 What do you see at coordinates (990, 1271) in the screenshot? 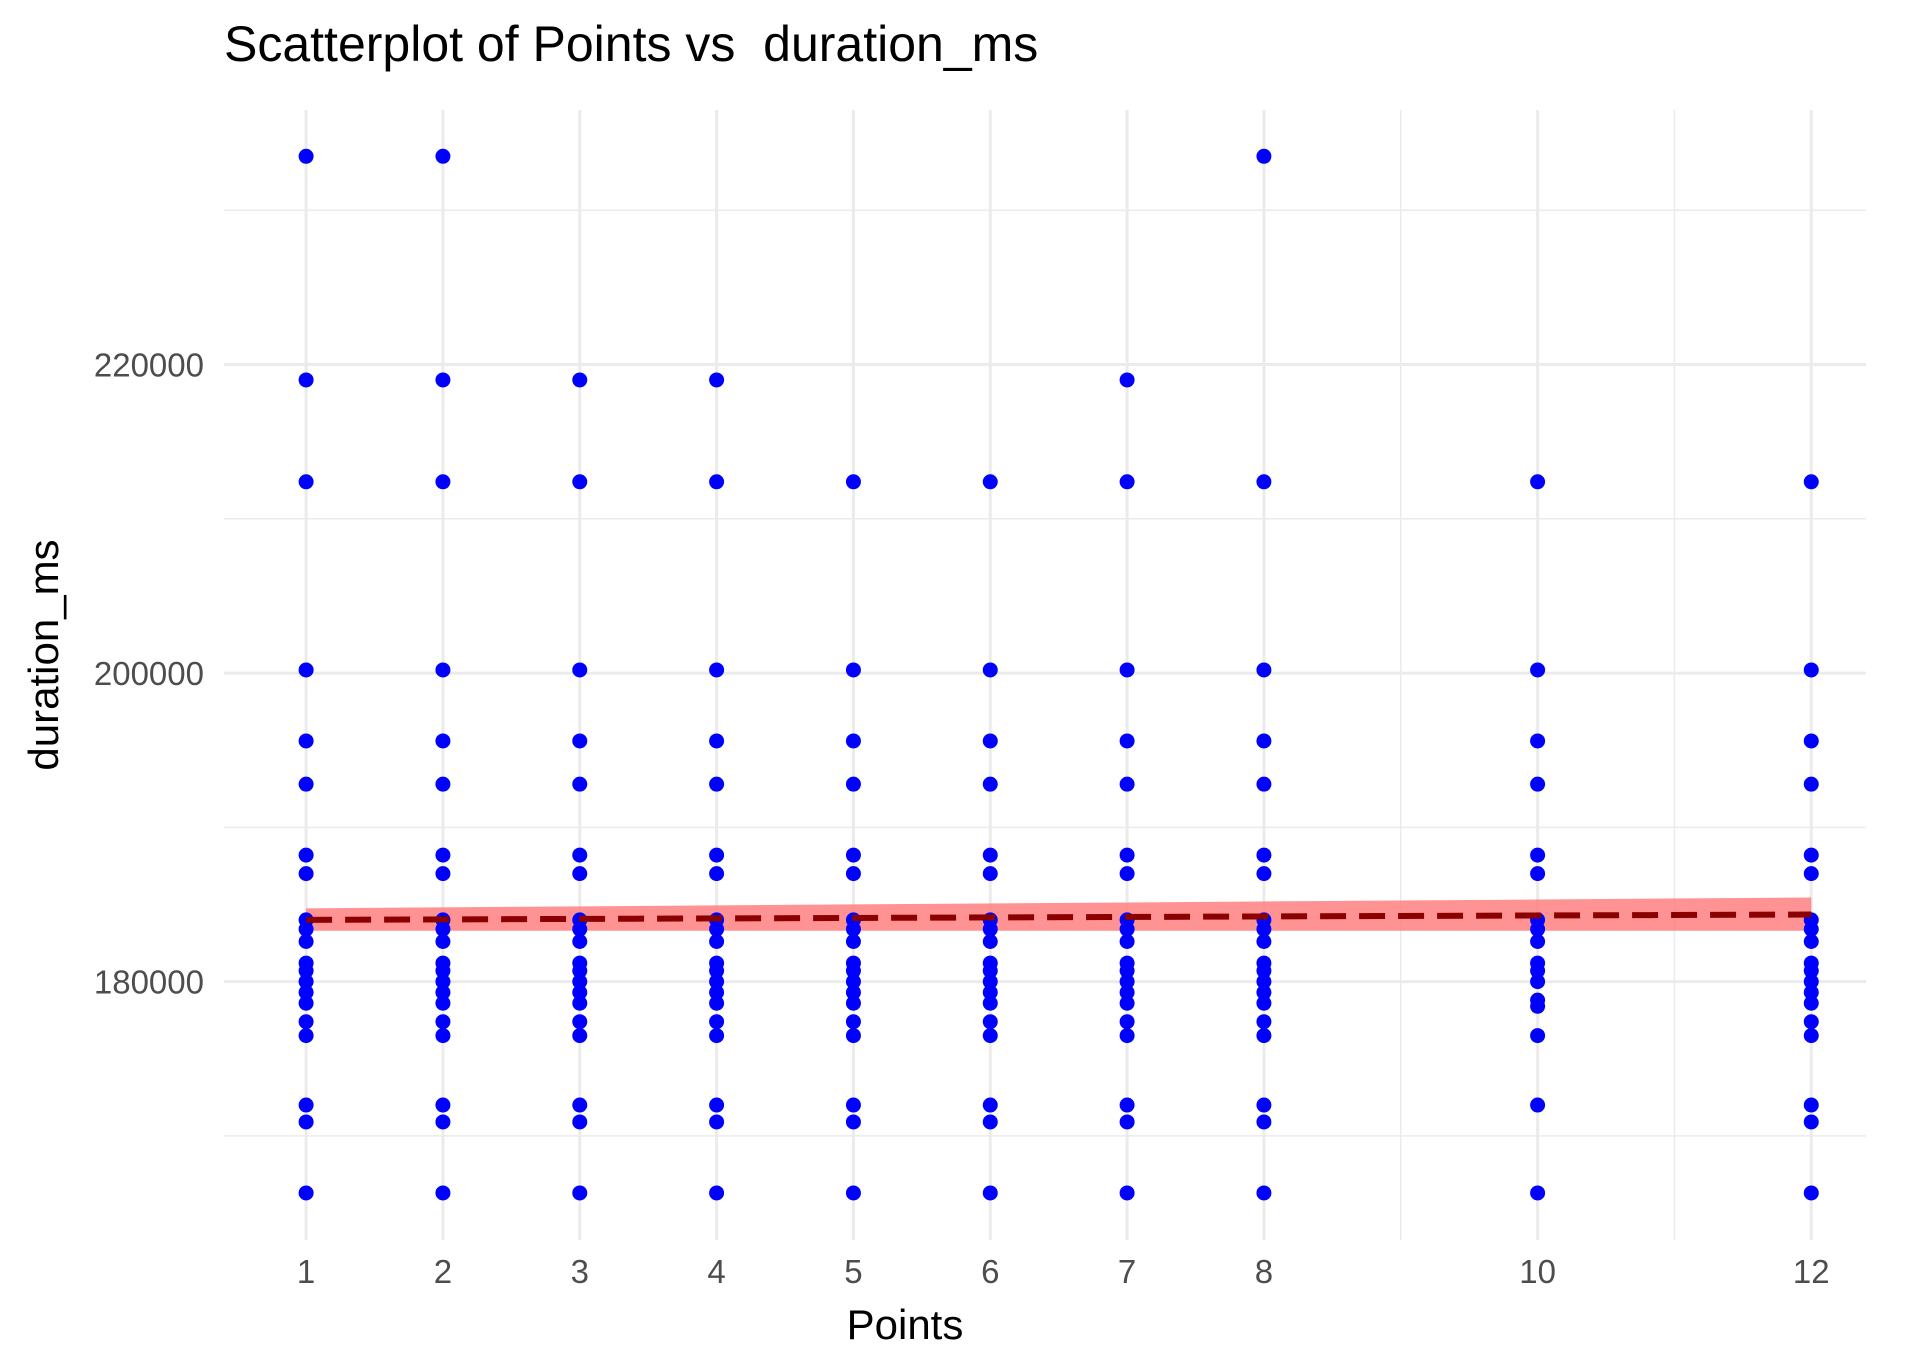
I see `x-tick-label: 6` at bounding box center [990, 1271].